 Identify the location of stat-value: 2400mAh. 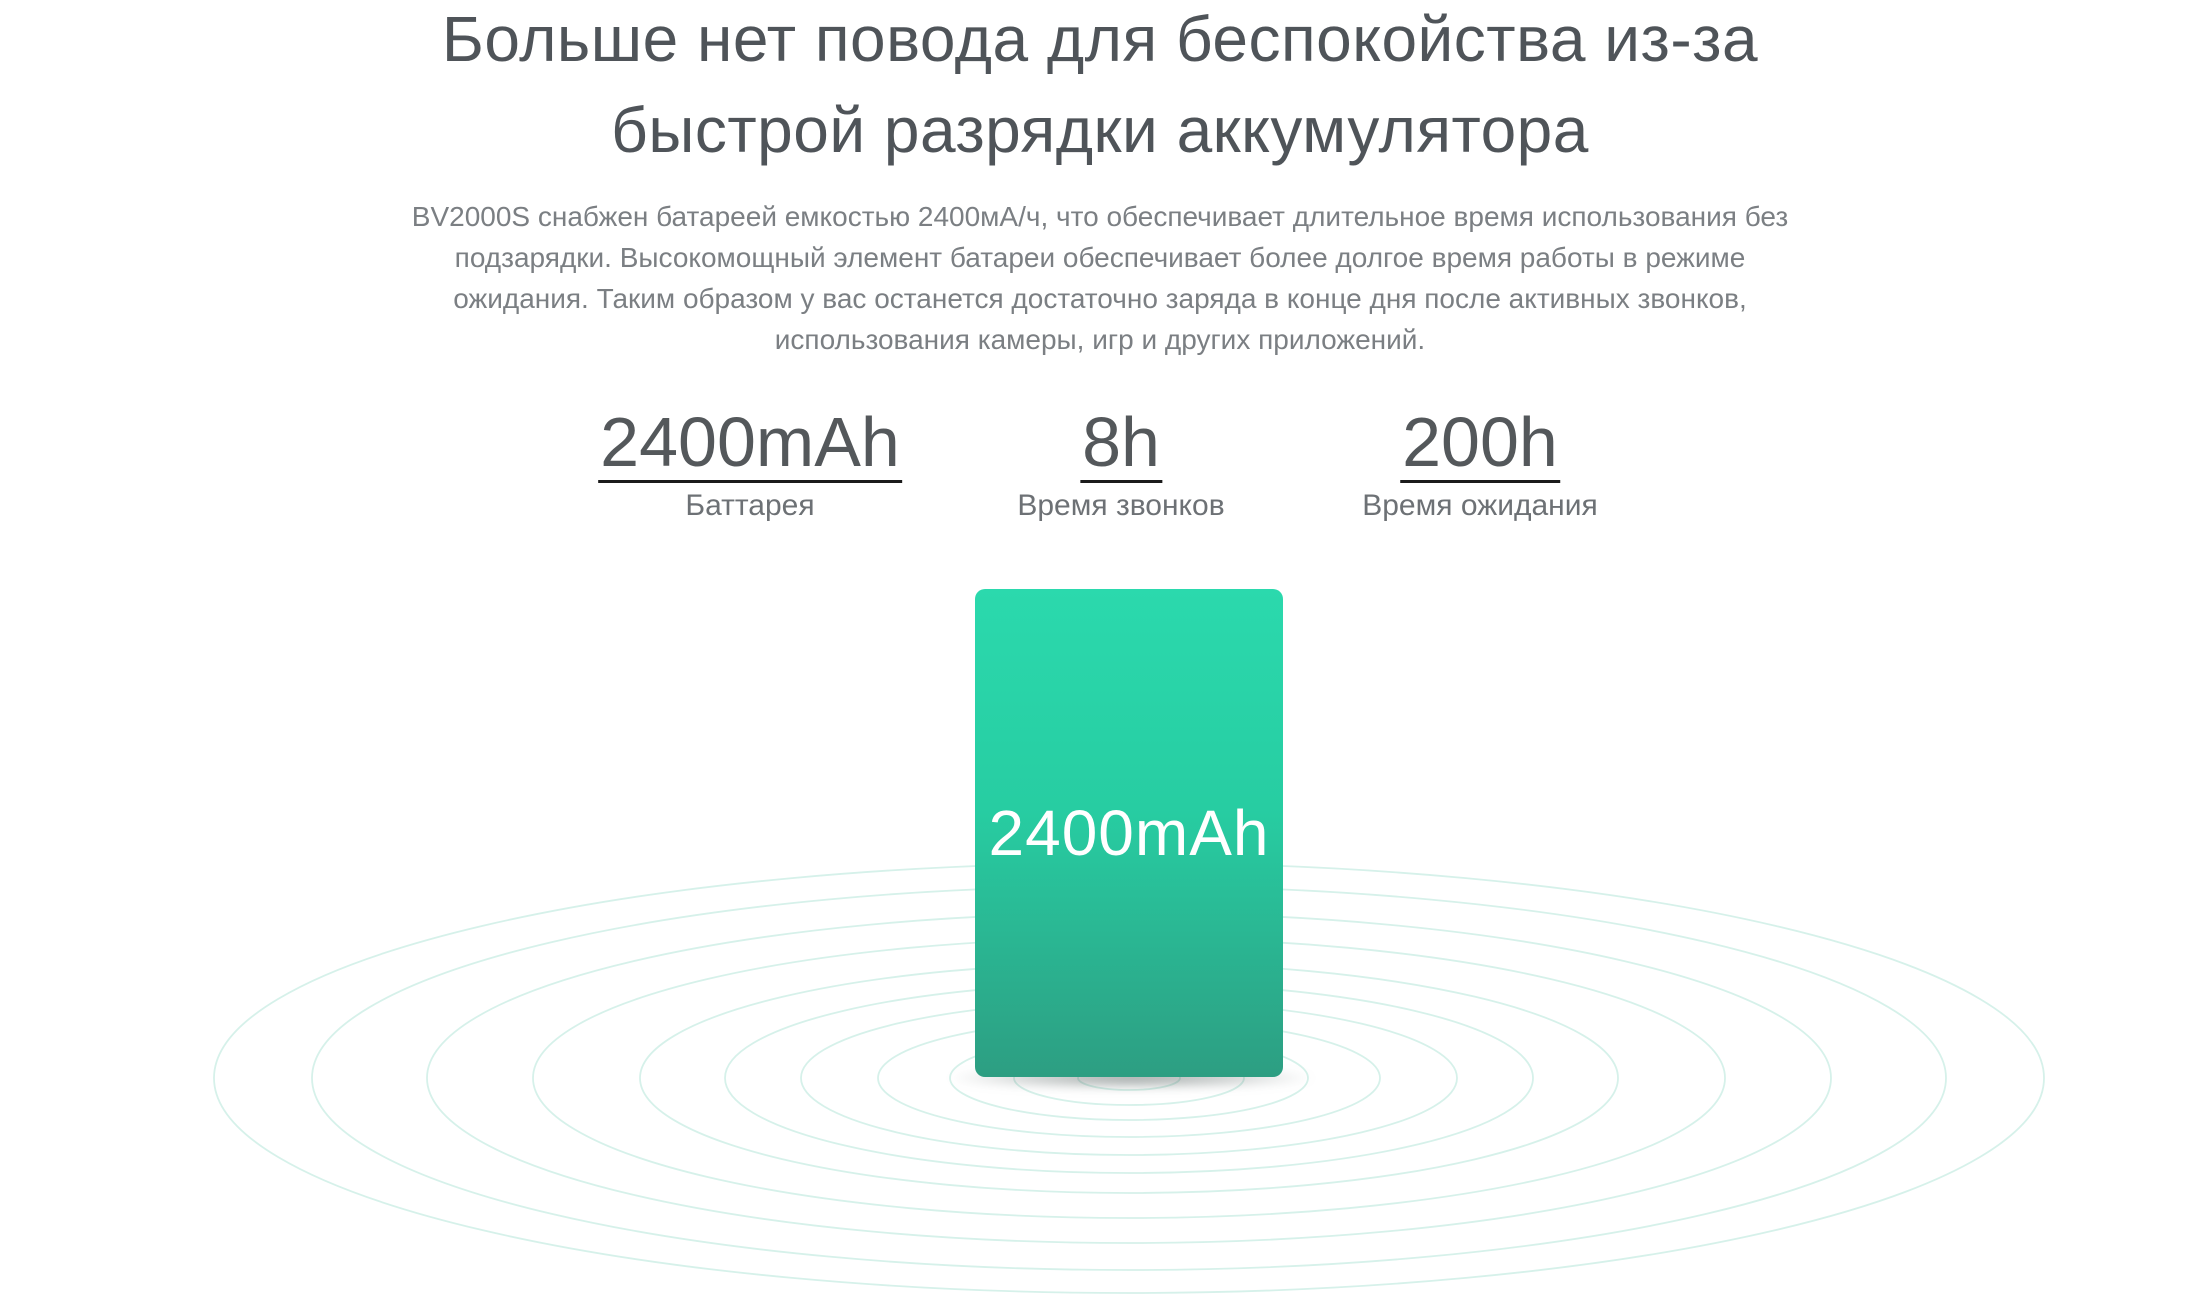
(750, 443).